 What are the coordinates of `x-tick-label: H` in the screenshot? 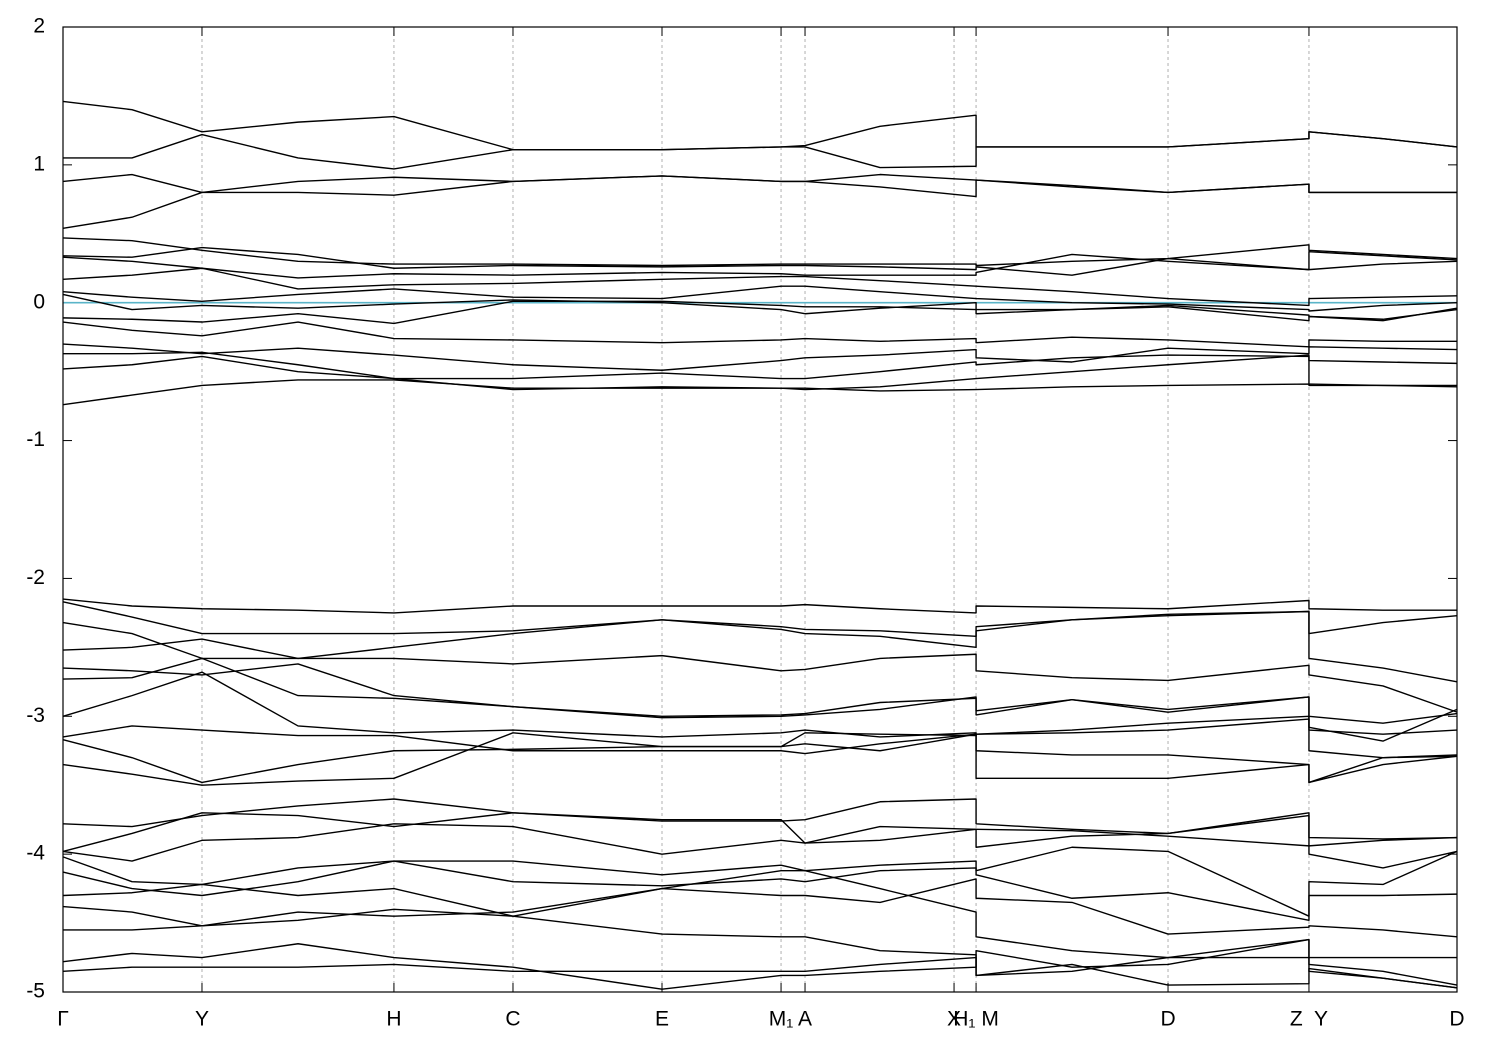 It's located at (393, 1019).